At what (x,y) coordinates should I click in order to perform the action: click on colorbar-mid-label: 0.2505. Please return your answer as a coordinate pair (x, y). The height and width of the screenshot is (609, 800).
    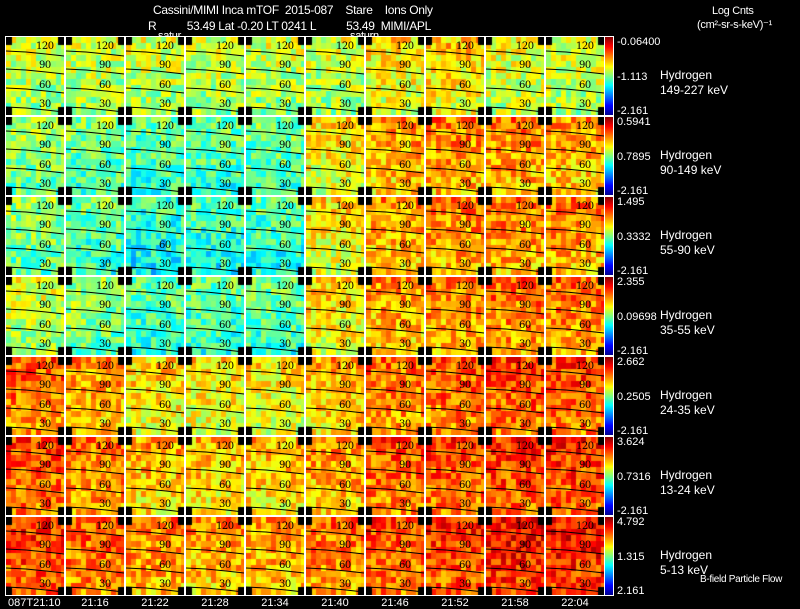
    Looking at the image, I should click on (634, 397).